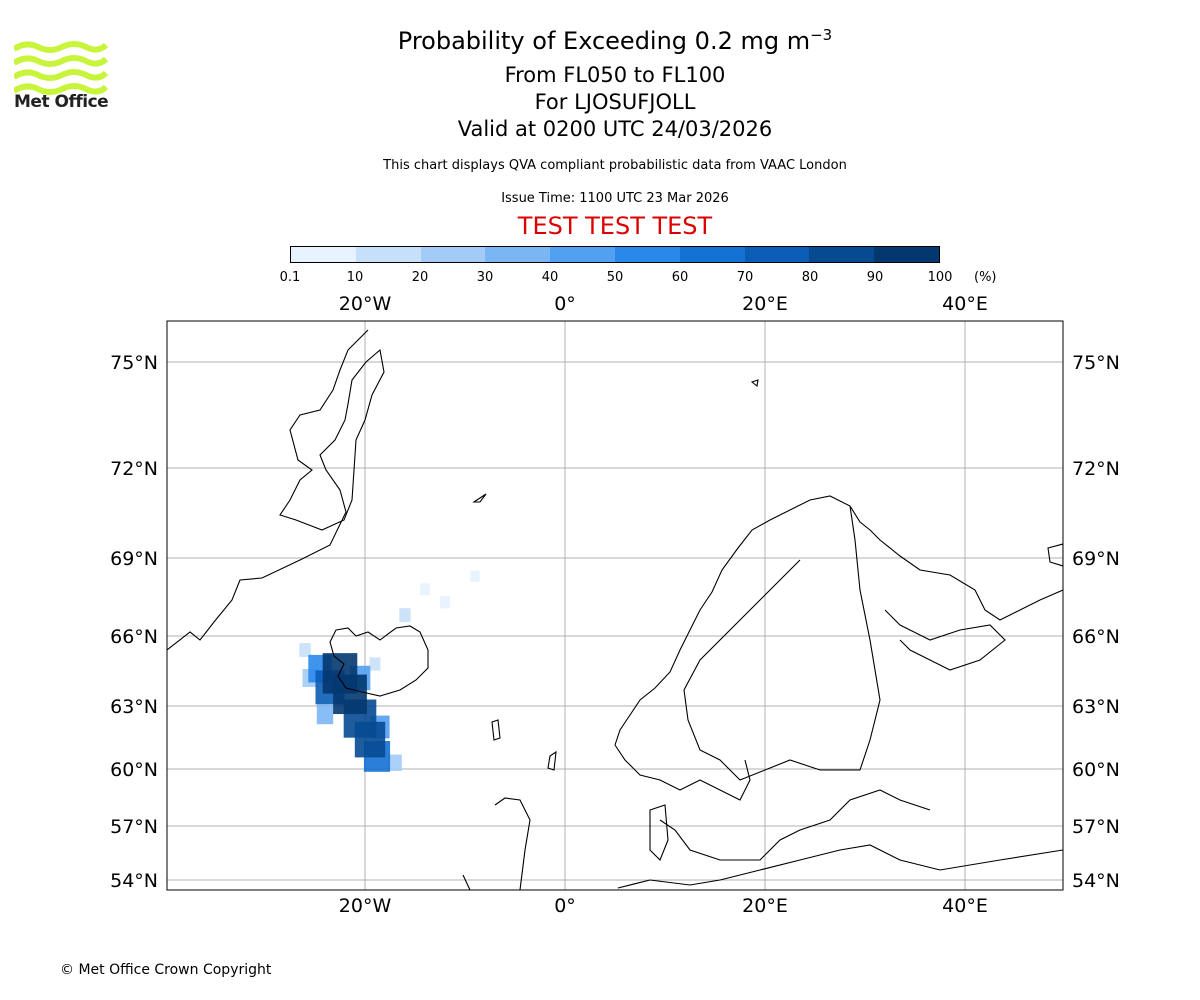 The width and height of the screenshot is (1200, 1000). What do you see at coordinates (659, 832) in the screenshot?
I see `denmark` at bounding box center [659, 832].